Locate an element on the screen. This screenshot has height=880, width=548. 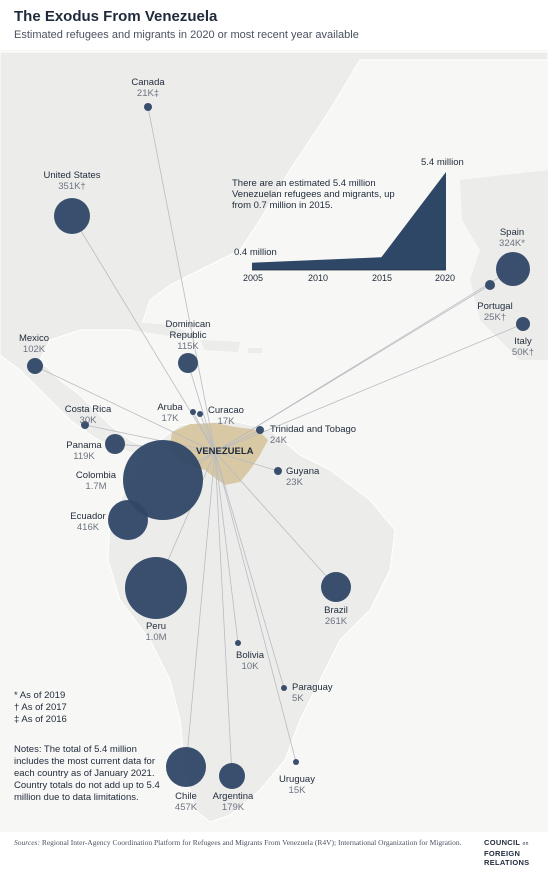
country-label: Costa Rica 30K is located at coordinates (88, 415).